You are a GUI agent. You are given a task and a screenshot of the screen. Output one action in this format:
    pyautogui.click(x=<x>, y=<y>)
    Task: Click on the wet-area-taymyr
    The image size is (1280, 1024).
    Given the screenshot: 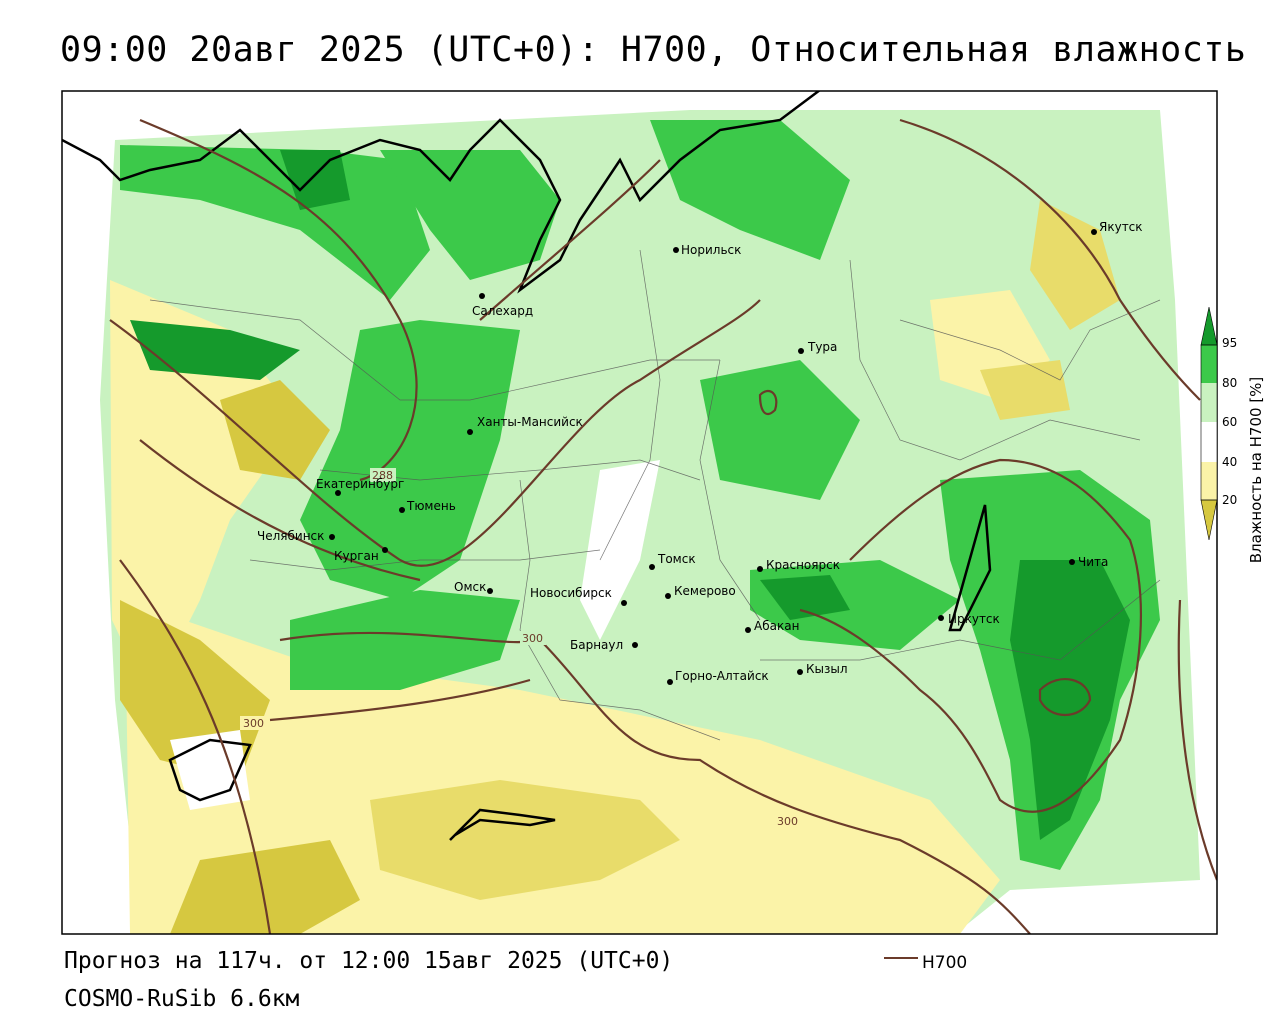 What is the action you would take?
    pyautogui.click(x=750, y=190)
    